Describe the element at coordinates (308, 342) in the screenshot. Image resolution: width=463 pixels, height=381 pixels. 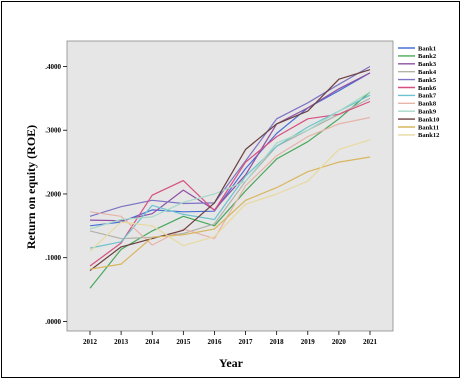
I see `x-tick-label: 2019` at that location.